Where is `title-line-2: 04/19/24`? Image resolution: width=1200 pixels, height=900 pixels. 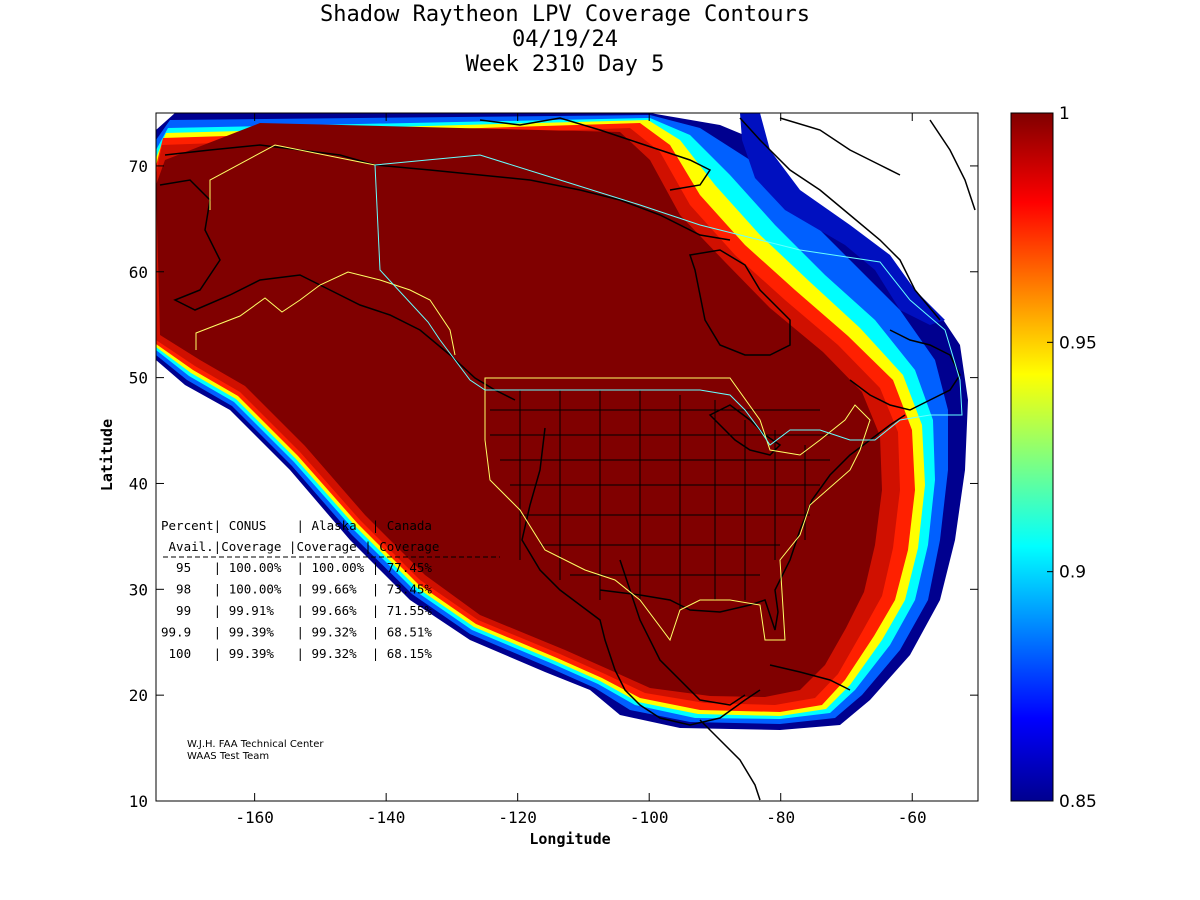 title-line-2: 04/19/24 is located at coordinates (565, 39).